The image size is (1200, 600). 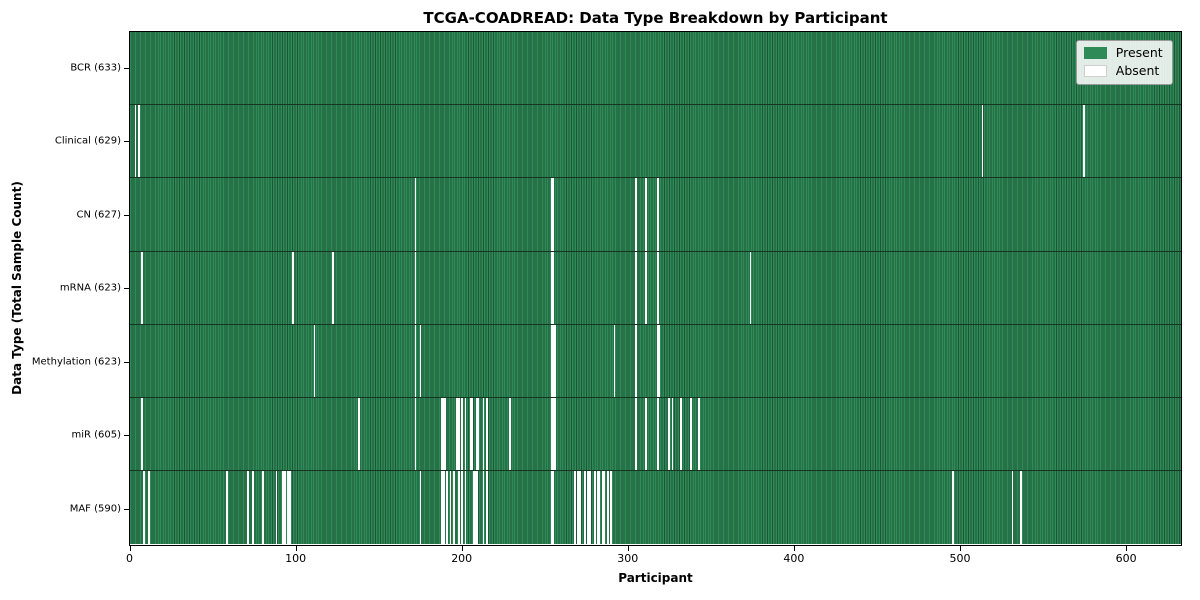 I want to click on legend: Present Absent, so click(x=1124, y=62).